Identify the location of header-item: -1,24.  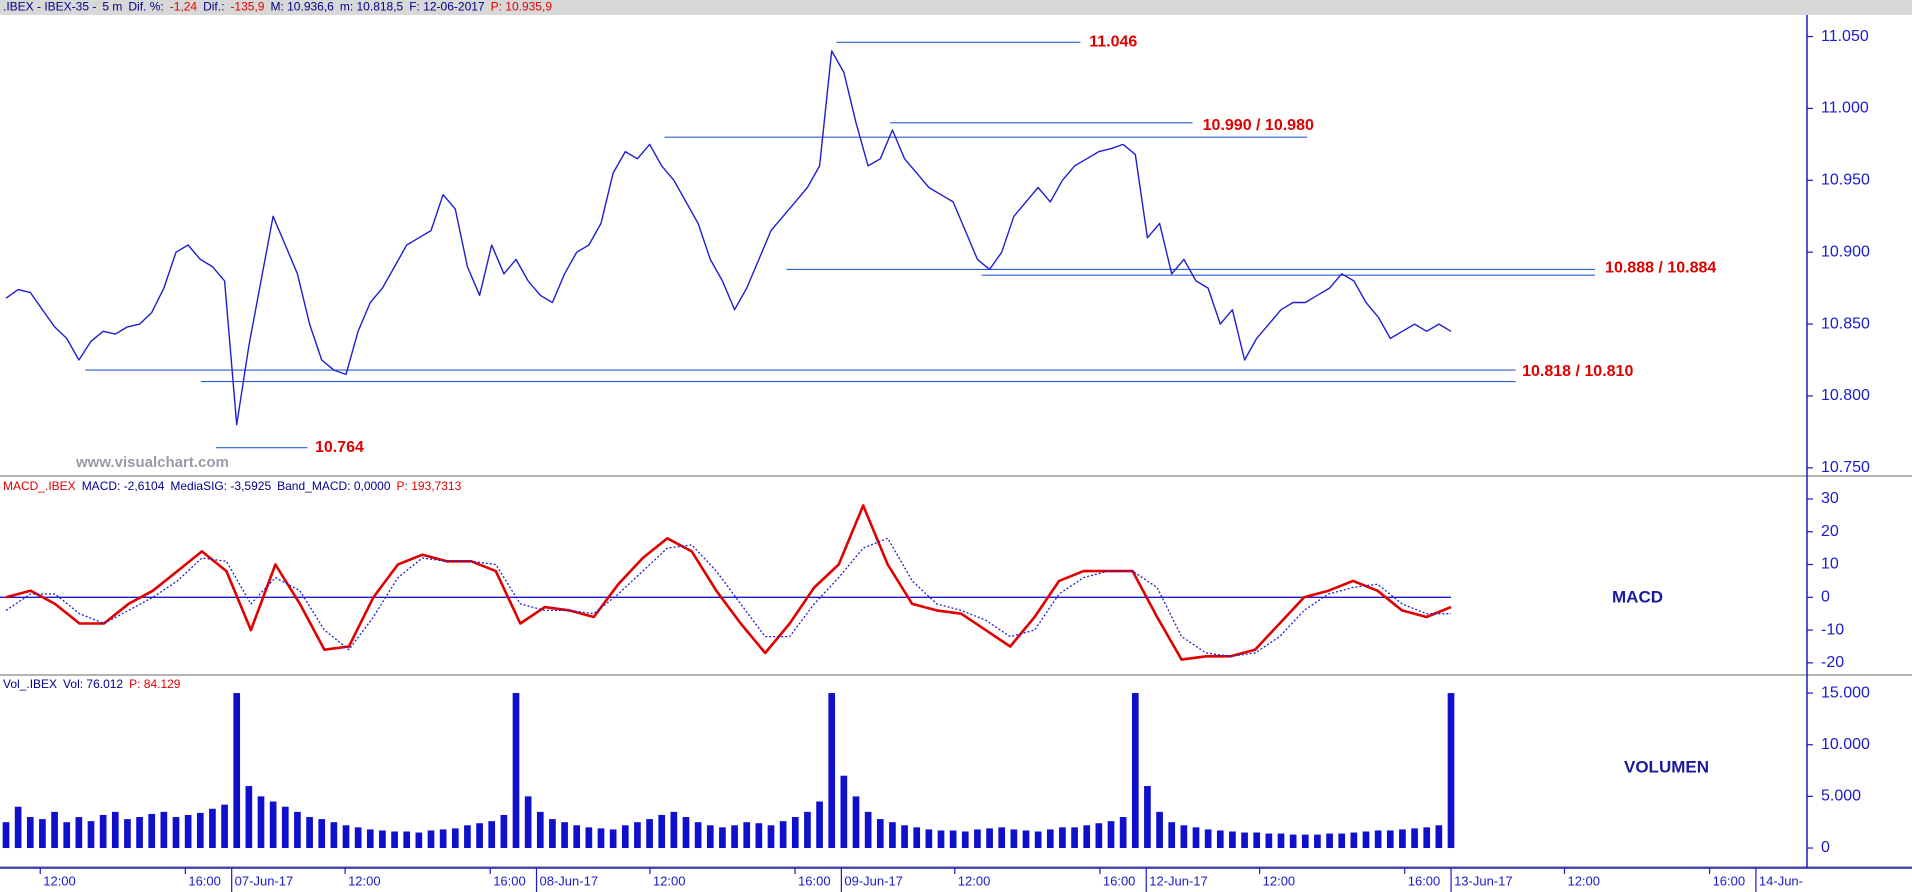
(184, 7).